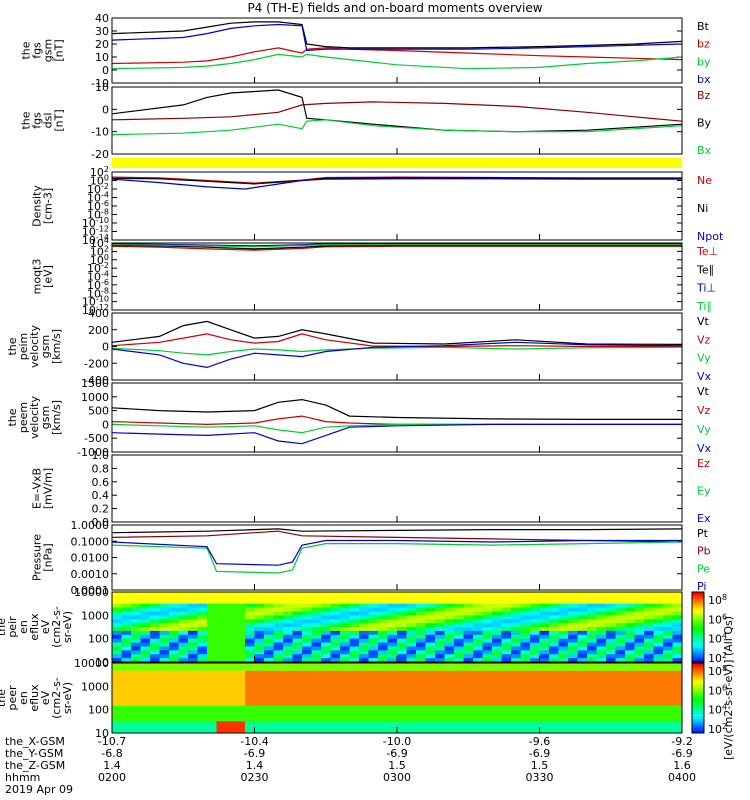 This screenshot has height=800, width=750. Describe the element at coordinates (255, 765) in the screenshot. I see `xaxis-value-2-1: 1.4` at that location.